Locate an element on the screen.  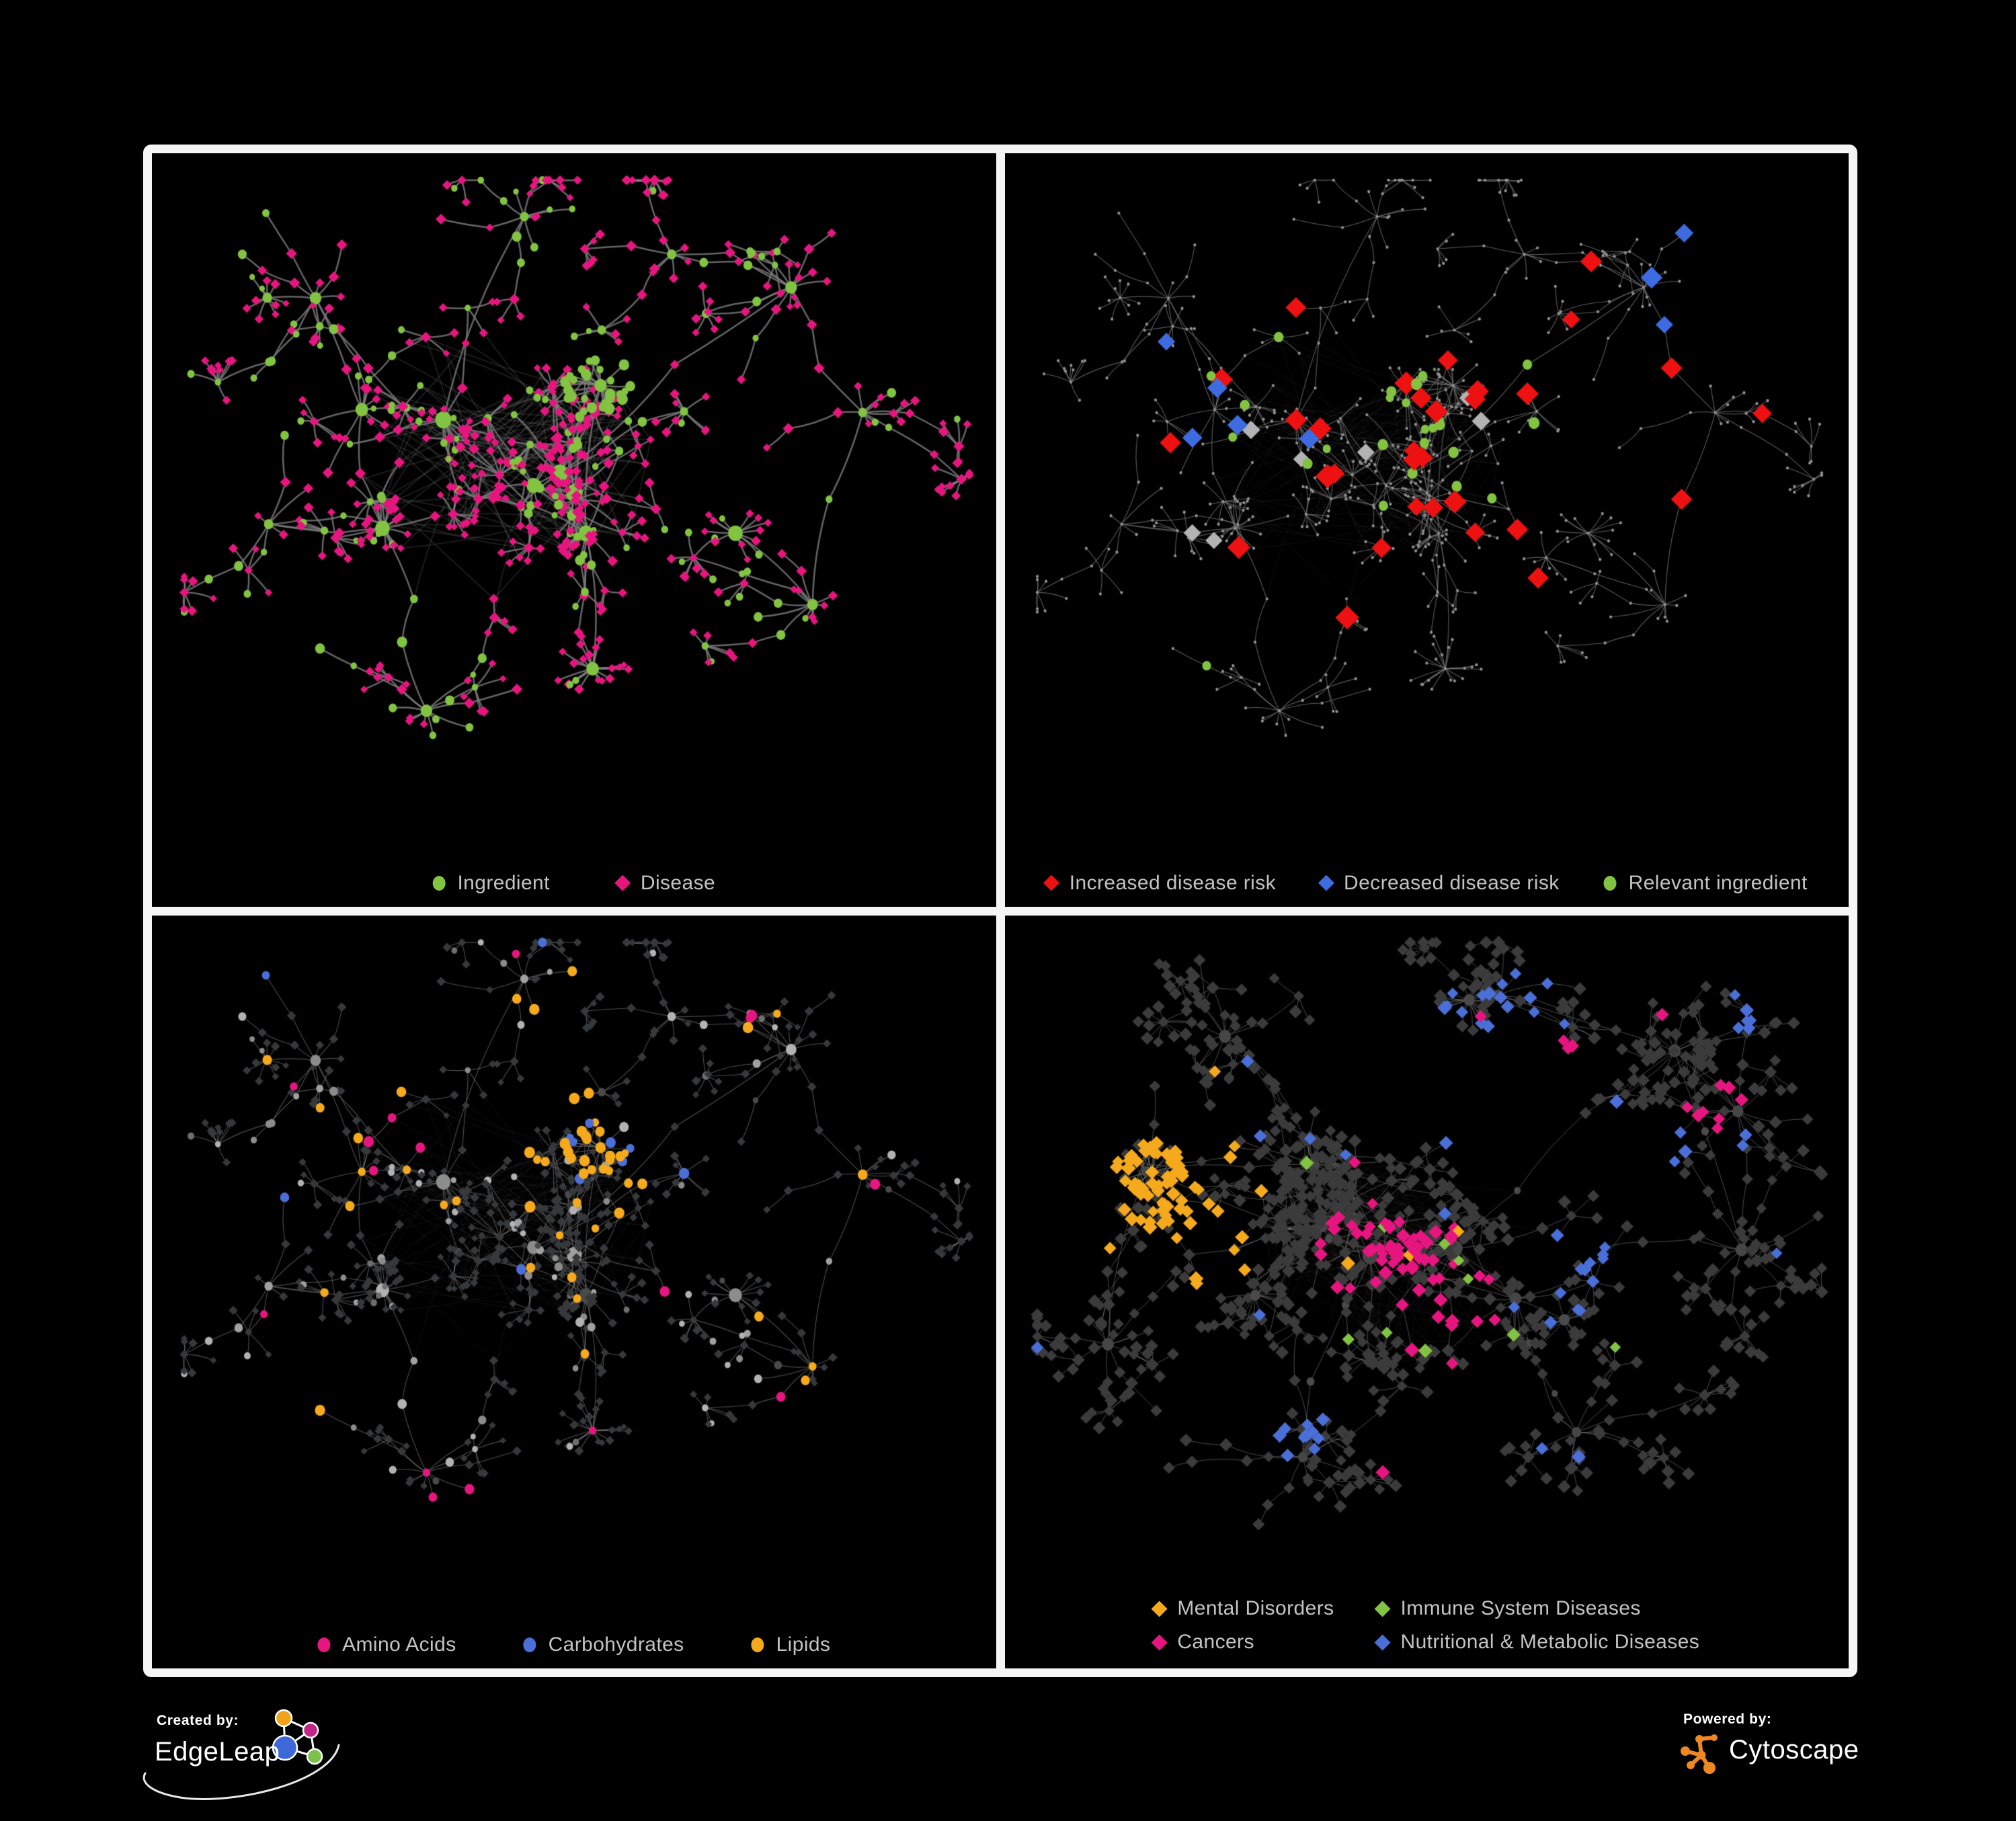
legend-item: Mental Disorders is located at coordinates (1242, 1609).